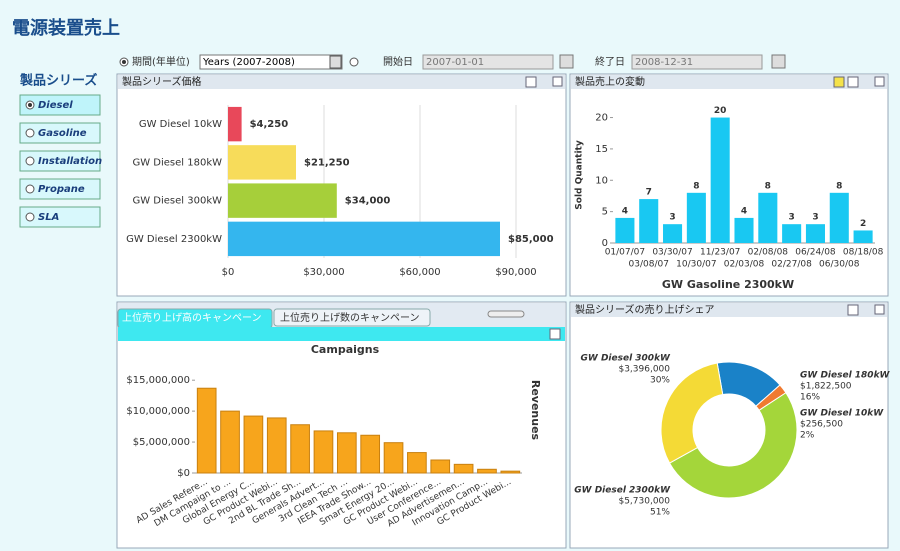 This screenshot has width=900, height=551. I want to click on x-tick-label: $90,000, so click(515, 272).